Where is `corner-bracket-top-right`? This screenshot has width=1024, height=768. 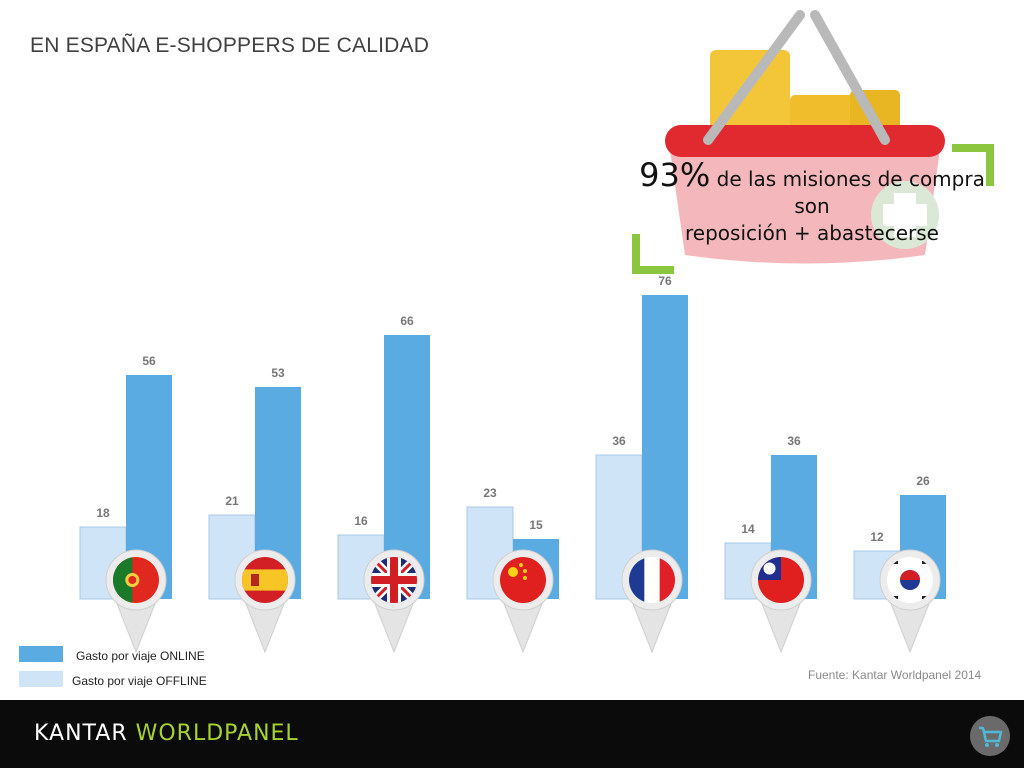 corner-bracket-top-right is located at coordinates (973, 165).